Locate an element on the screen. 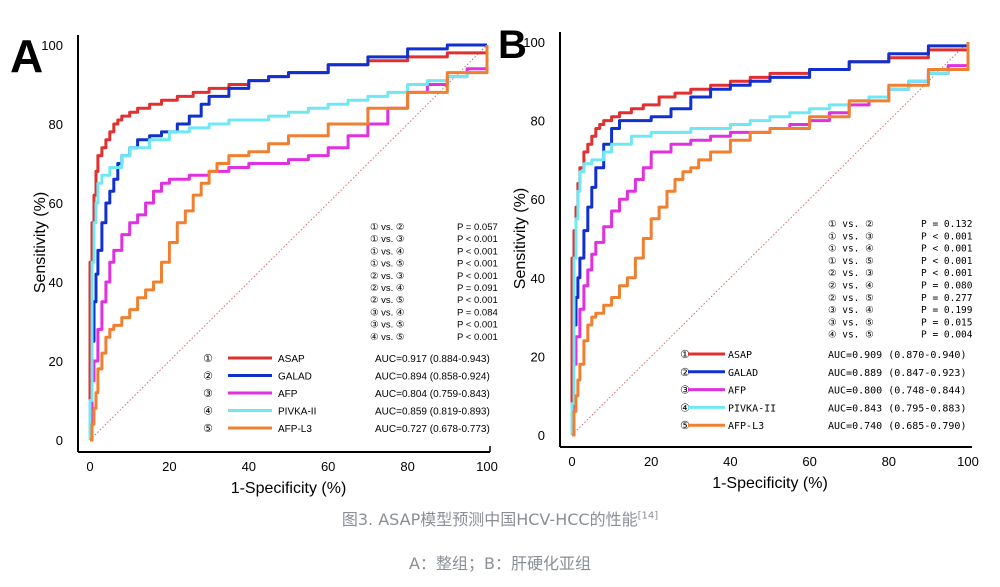 The width and height of the screenshot is (1000, 587). x-axis-title: 1-Specificity (%) is located at coordinates (770, 483).